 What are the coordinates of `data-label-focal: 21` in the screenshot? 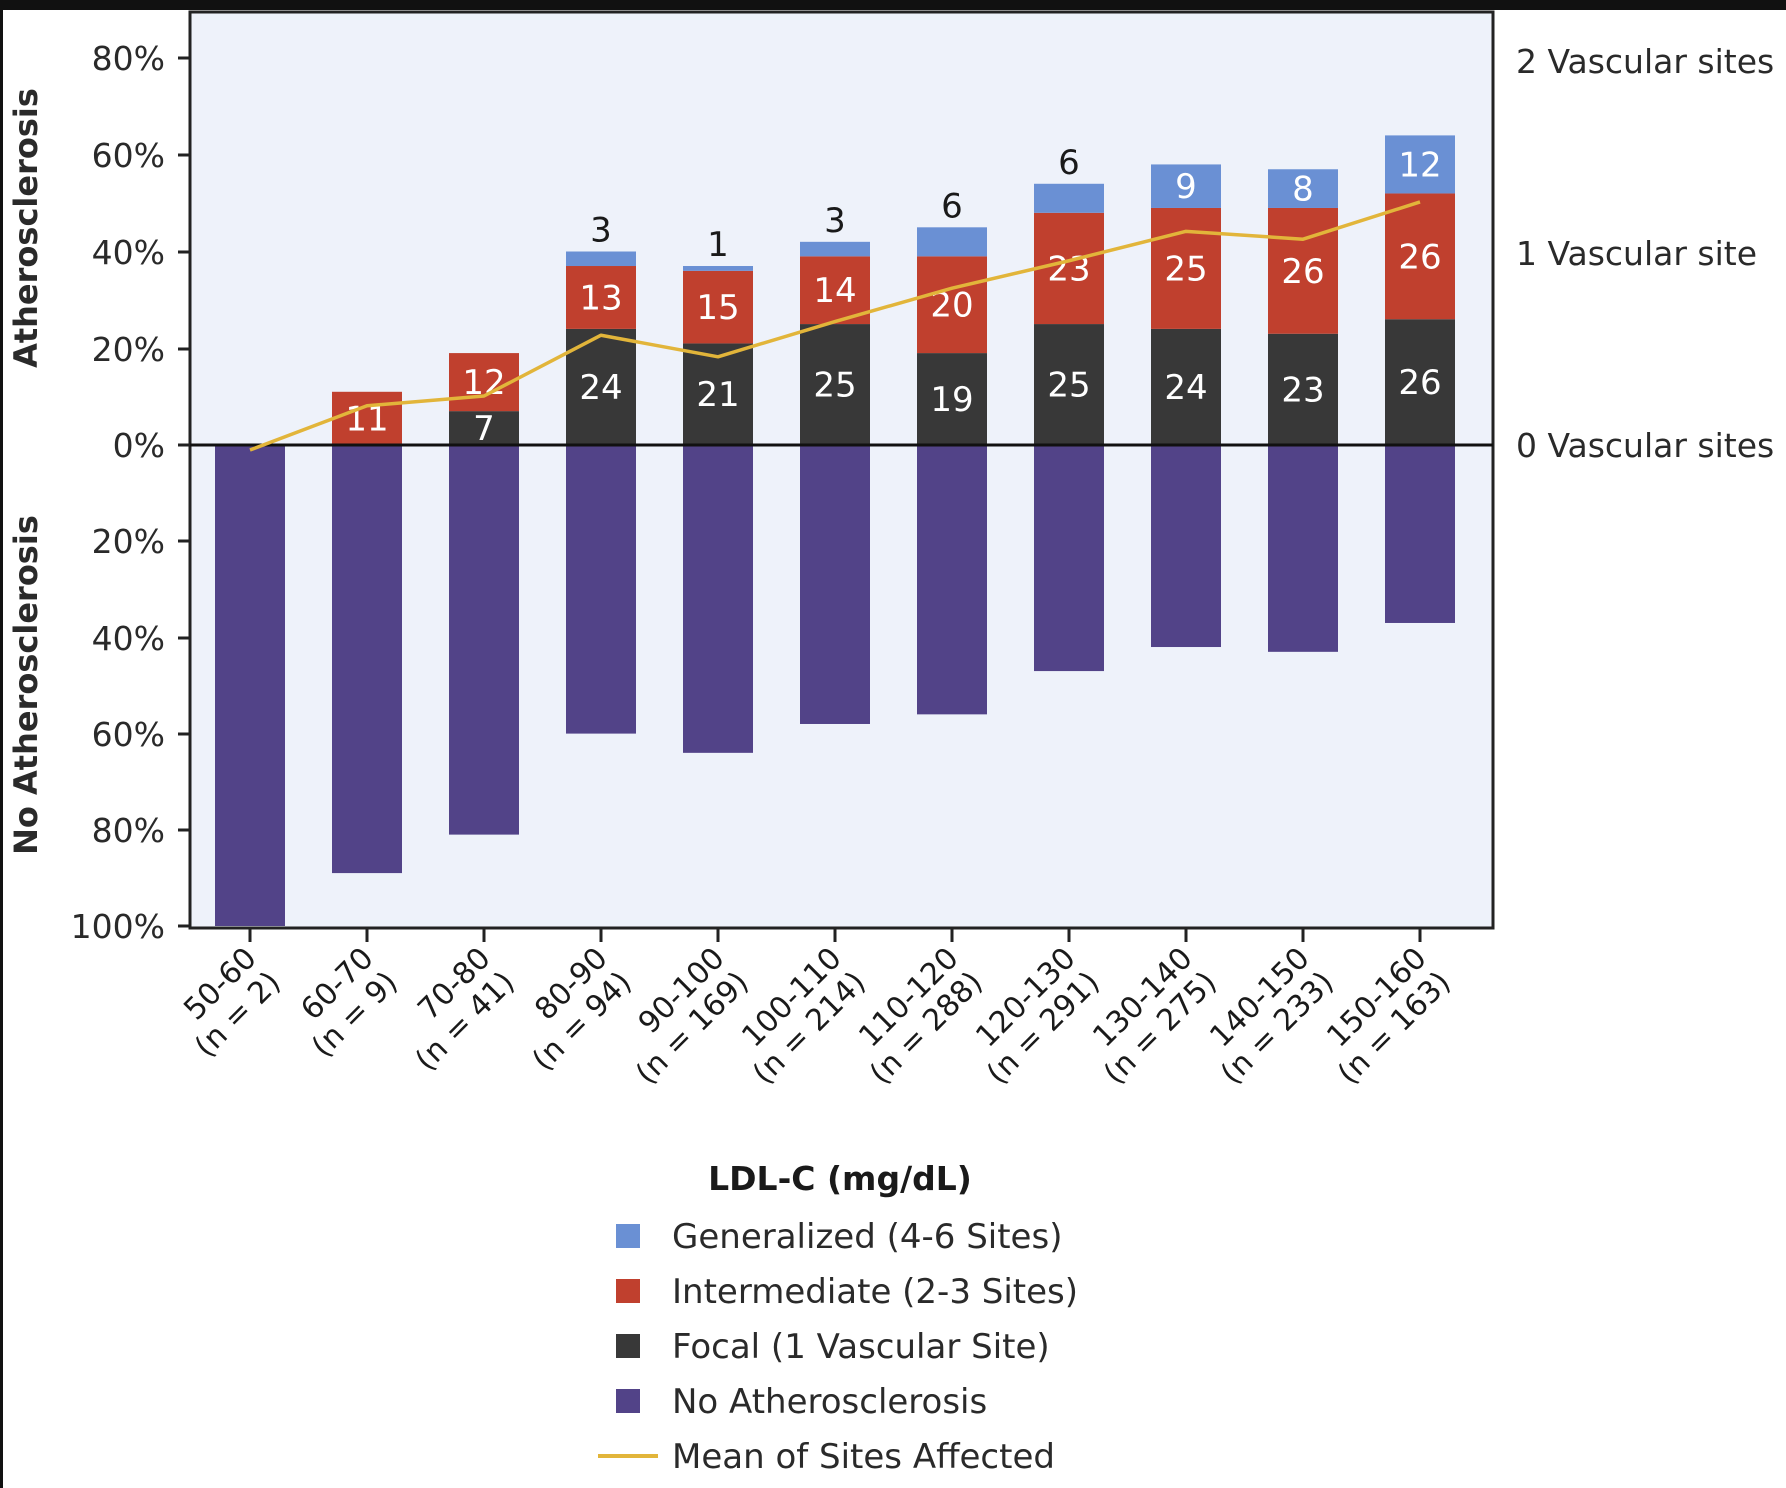 It's located at (717, 395).